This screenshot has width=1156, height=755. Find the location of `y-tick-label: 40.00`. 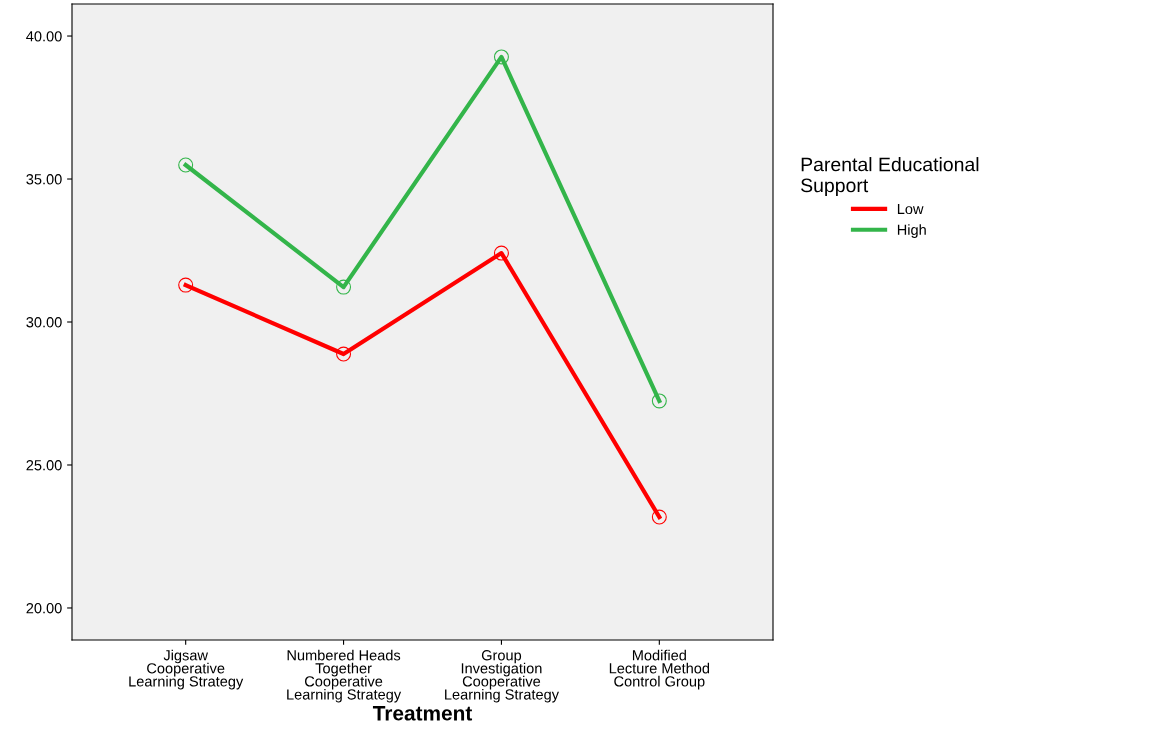

y-tick-label: 40.00 is located at coordinates (44, 36).